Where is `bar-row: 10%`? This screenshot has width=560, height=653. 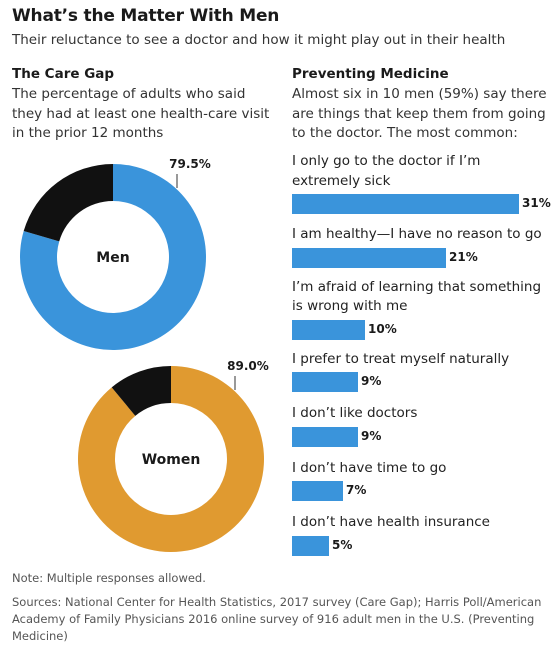
bar-row: 10% is located at coordinates (423, 329).